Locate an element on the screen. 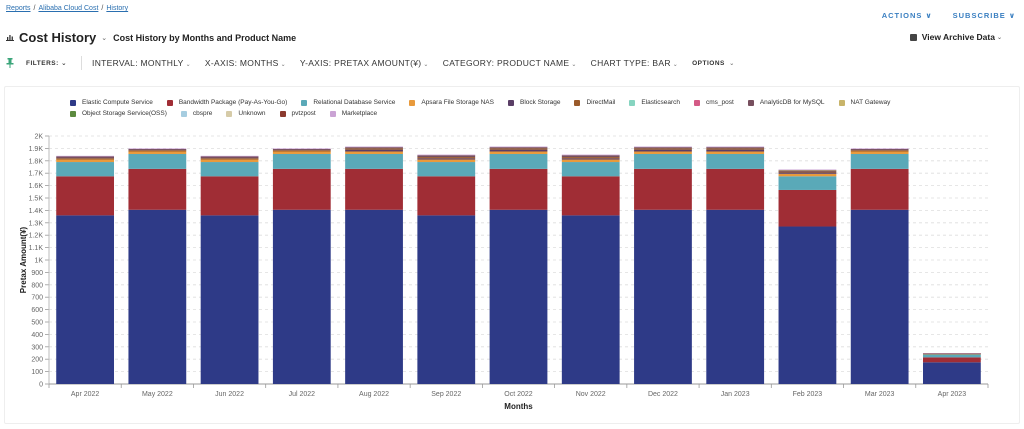  legend-item: Unknown is located at coordinates (246, 113).